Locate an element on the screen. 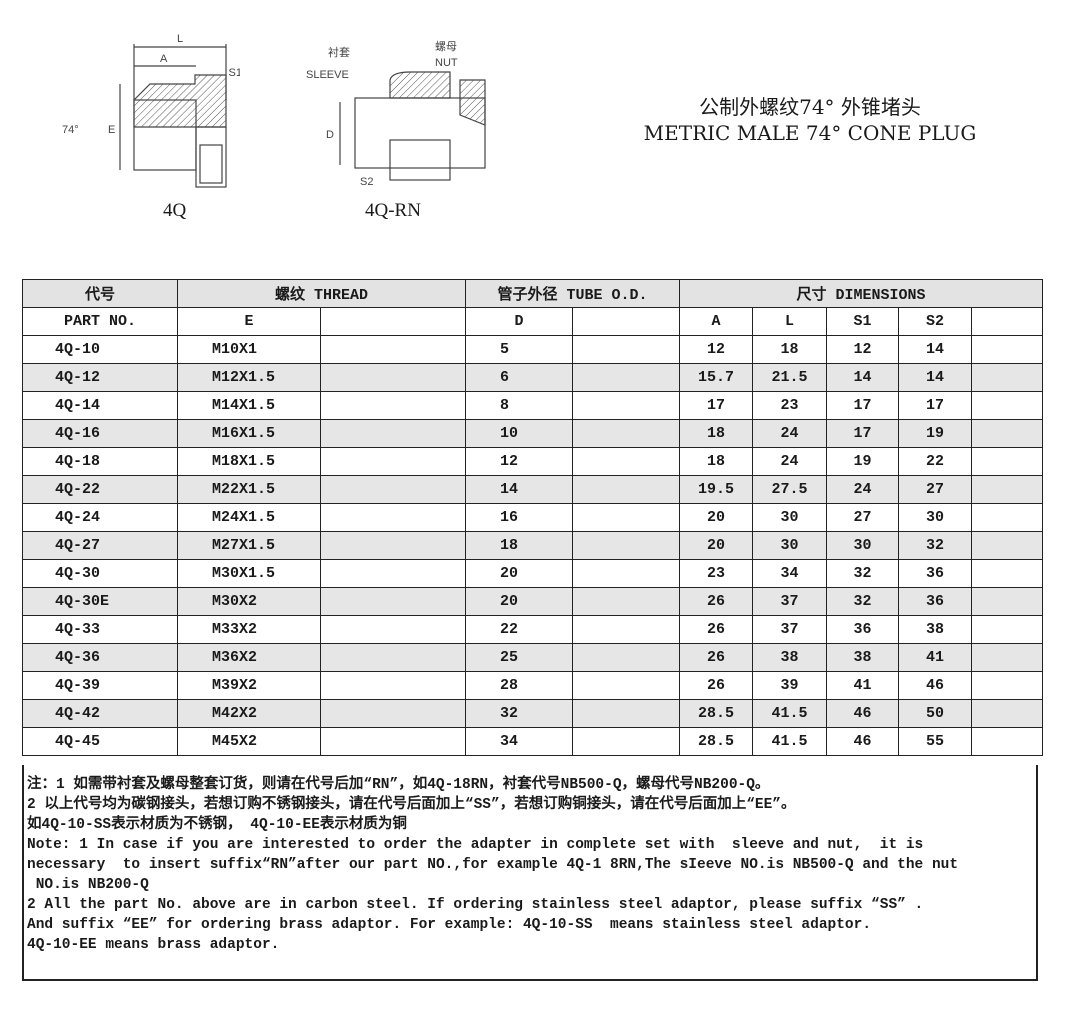  dim-s1: 27 is located at coordinates (863, 517).